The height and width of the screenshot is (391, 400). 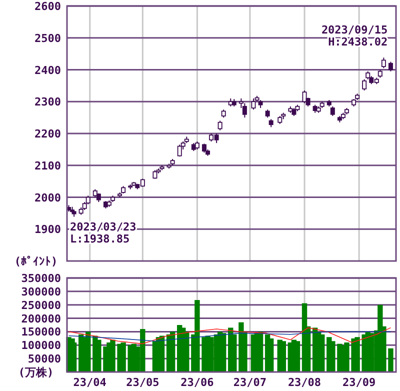 I want to click on y-tick-label: 300000, so click(x=41, y=291).